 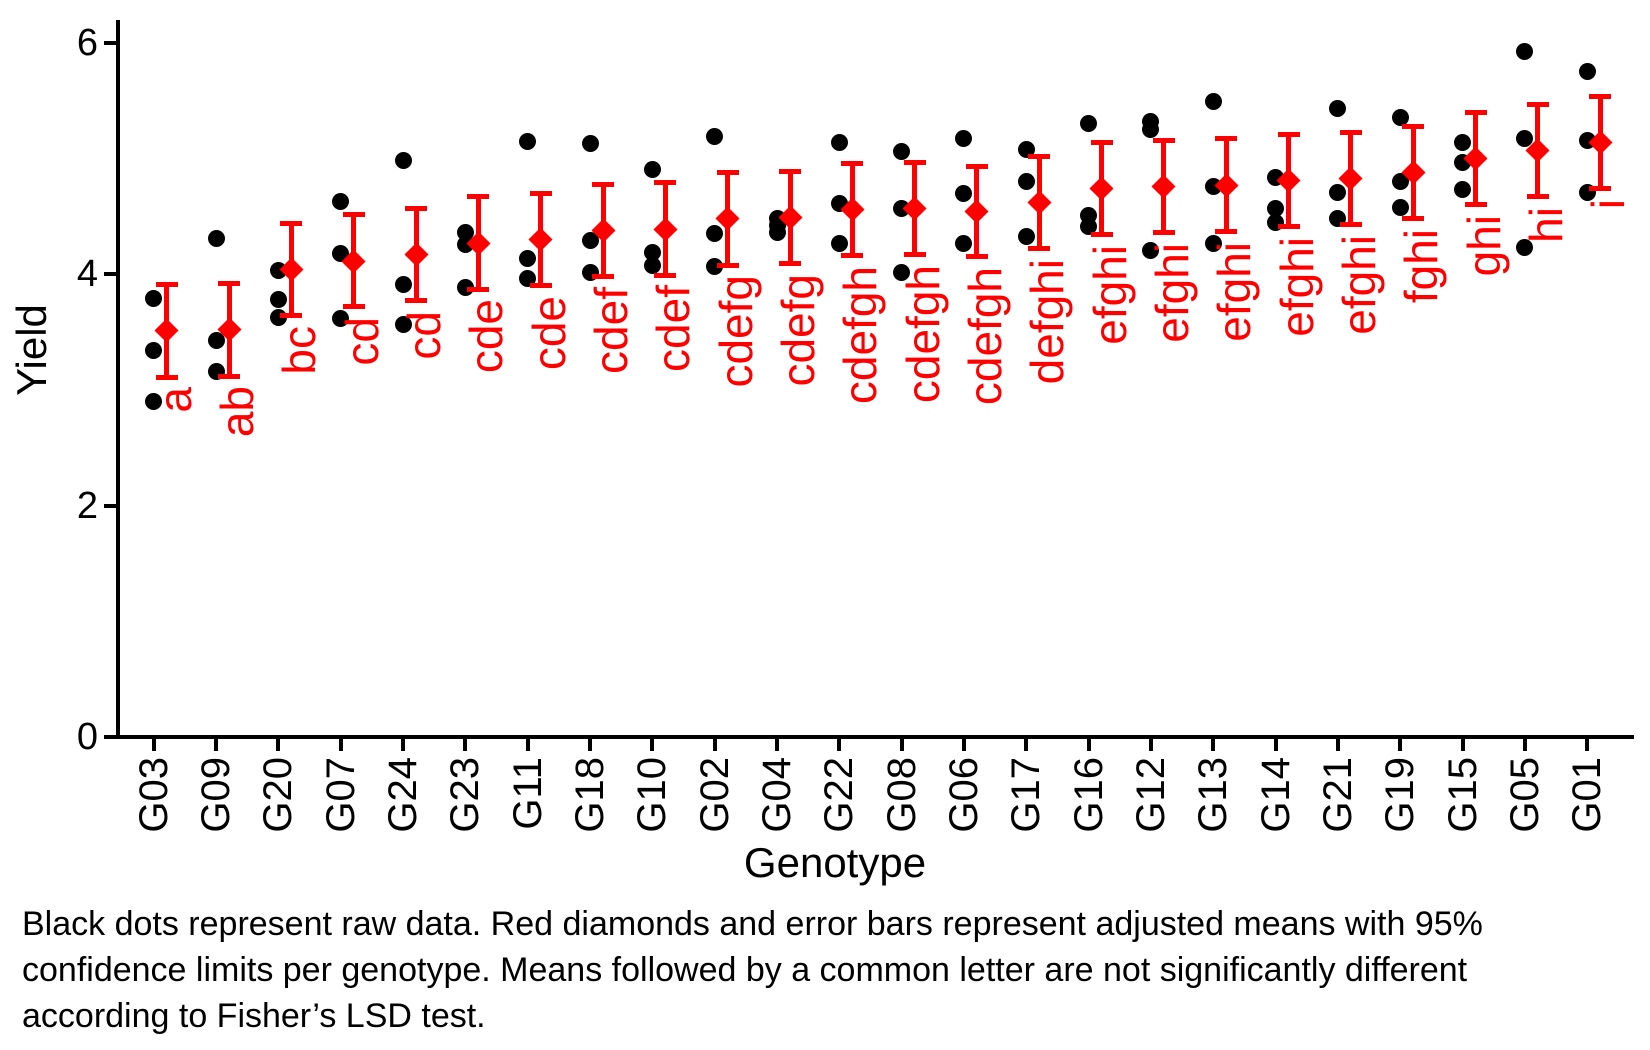 What do you see at coordinates (652, 252) in the screenshot?
I see `raw-point-G10` at bounding box center [652, 252].